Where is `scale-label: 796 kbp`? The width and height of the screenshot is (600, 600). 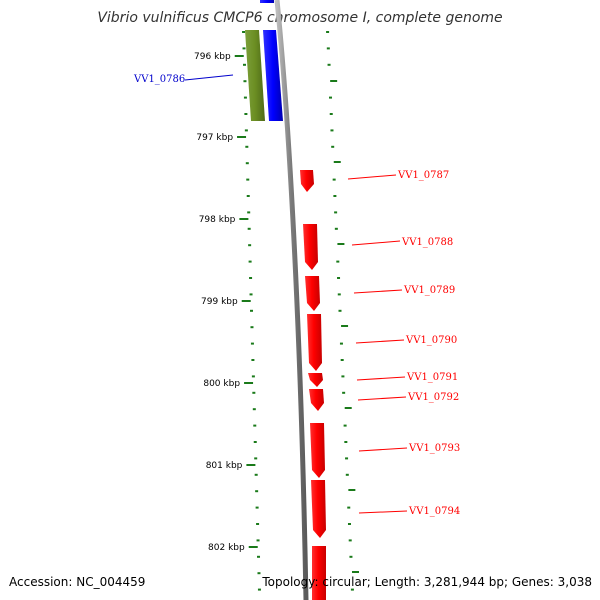 scale-label: 796 kbp is located at coordinates (212, 57).